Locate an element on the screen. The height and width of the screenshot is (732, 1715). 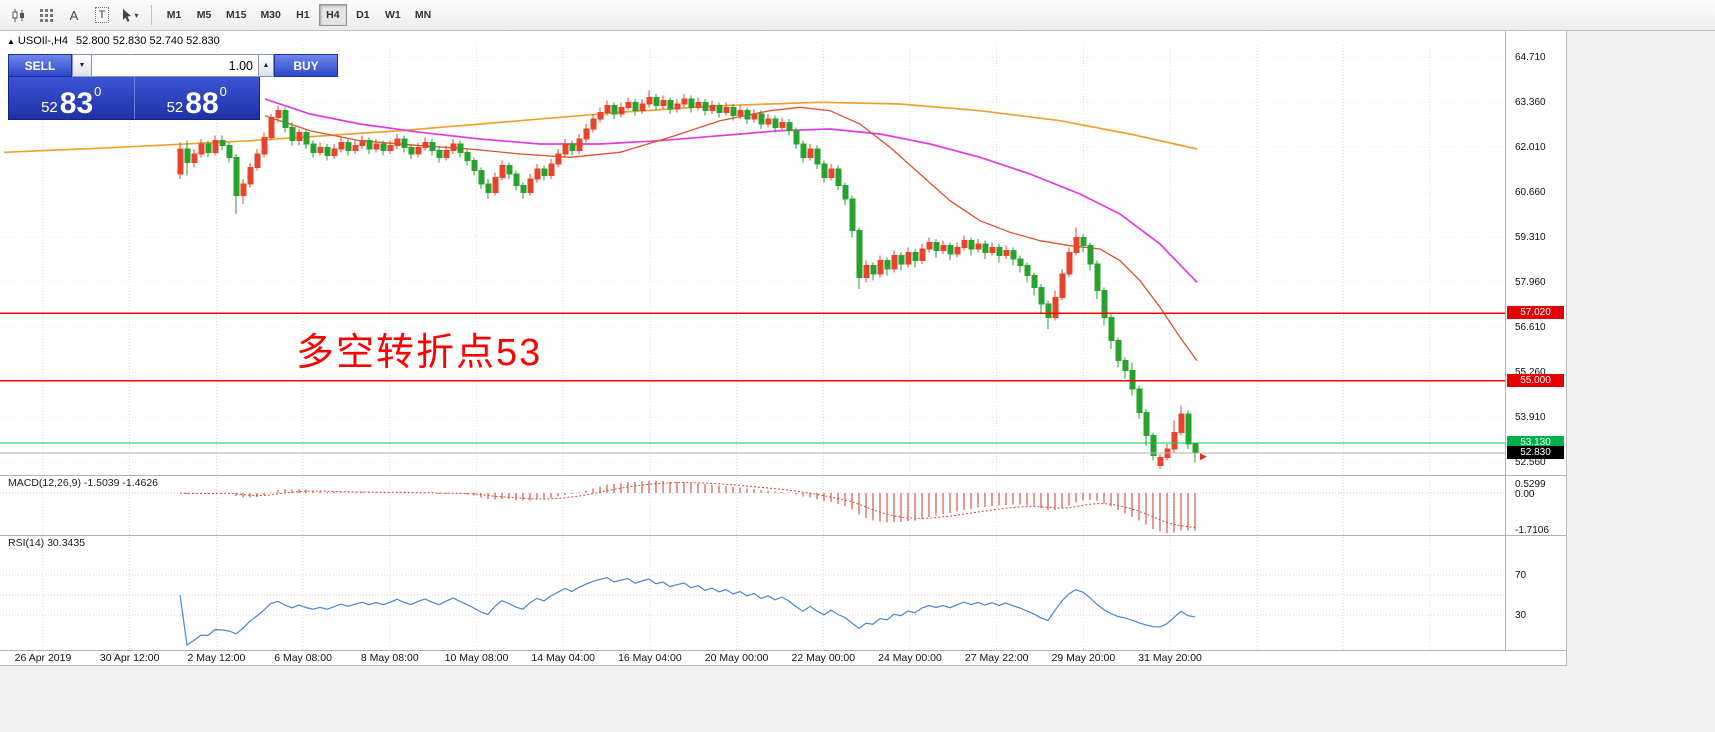
sell-button: SELL is located at coordinates (40, 65).